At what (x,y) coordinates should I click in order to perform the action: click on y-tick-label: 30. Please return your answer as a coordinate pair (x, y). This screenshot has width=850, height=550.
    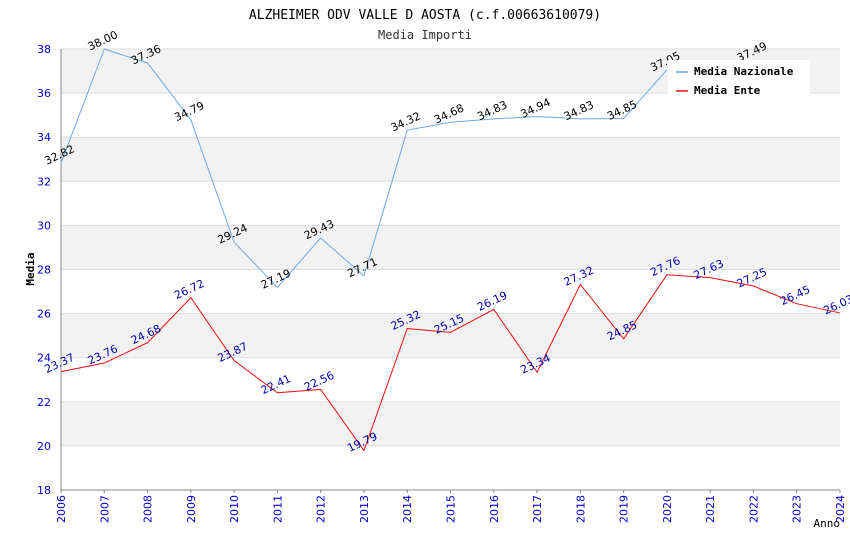
    Looking at the image, I should click on (44, 225).